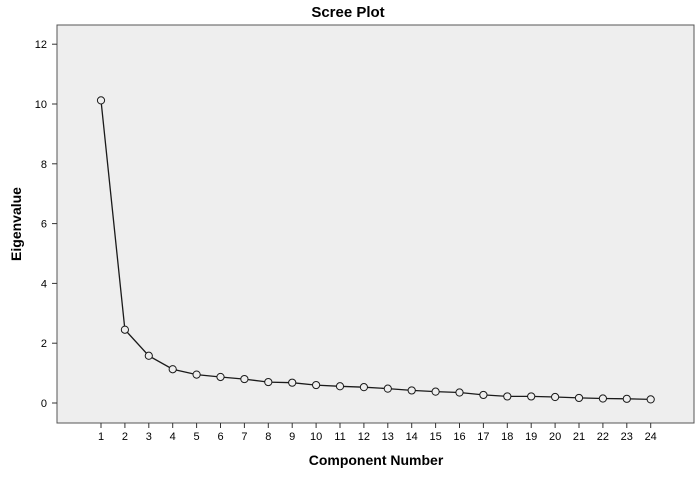  Describe the element at coordinates (435, 437) in the screenshot. I see `x-tick-label: 15` at that location.